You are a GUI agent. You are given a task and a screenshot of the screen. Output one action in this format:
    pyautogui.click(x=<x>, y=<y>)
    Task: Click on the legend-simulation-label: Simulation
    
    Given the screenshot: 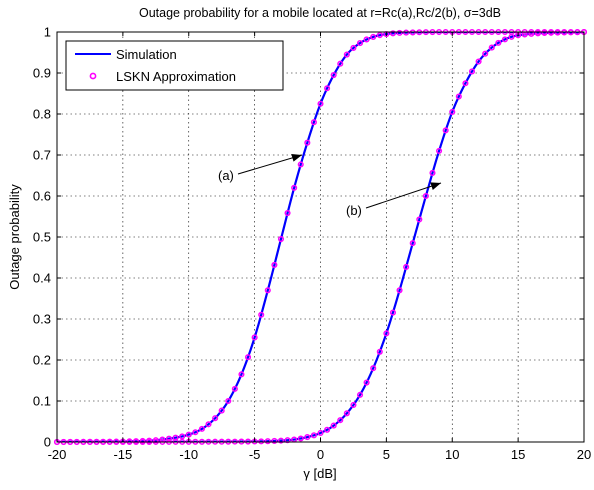 What is the action you would take?
    pyautogui.click(x=146, y=54)
    